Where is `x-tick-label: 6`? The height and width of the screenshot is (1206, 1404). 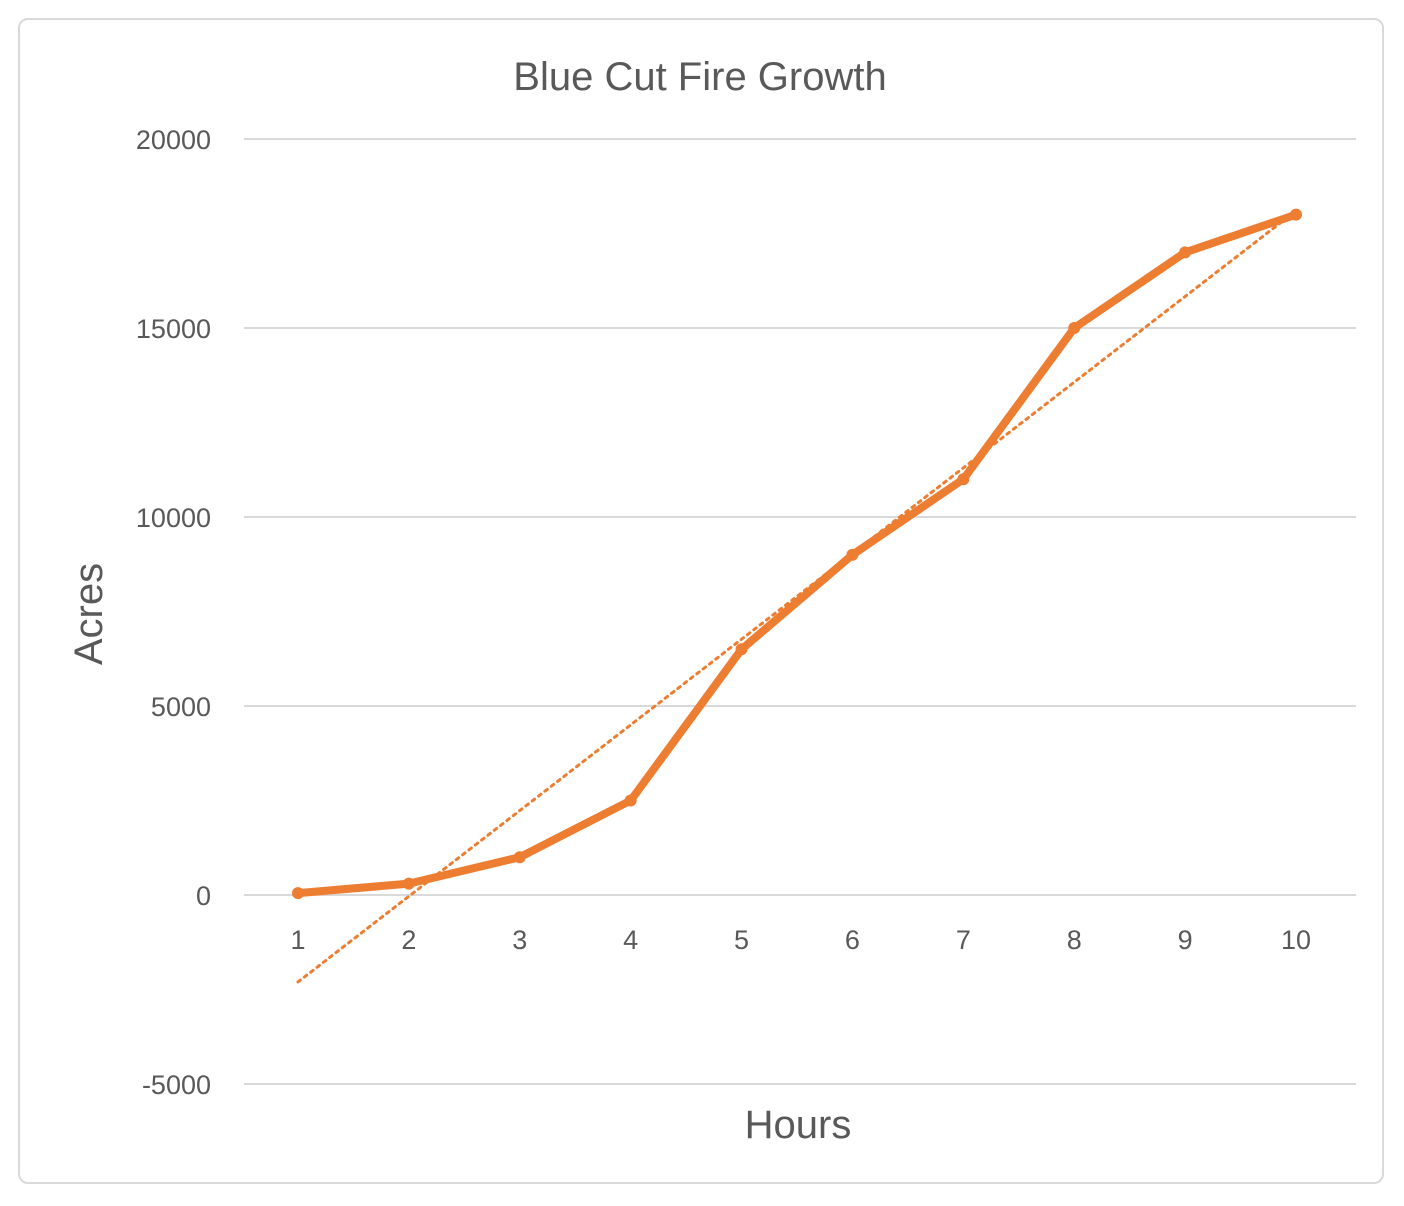
x-tick-label: 6 is located at coordinates (852, 940).